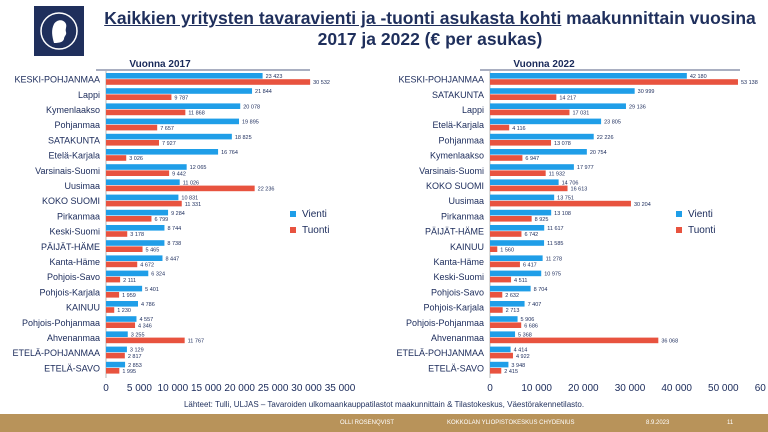  What do you see at coordinates (555, 229) in the screenshot?
I see `data-label: 11 617` at bounding box center [555, 229].